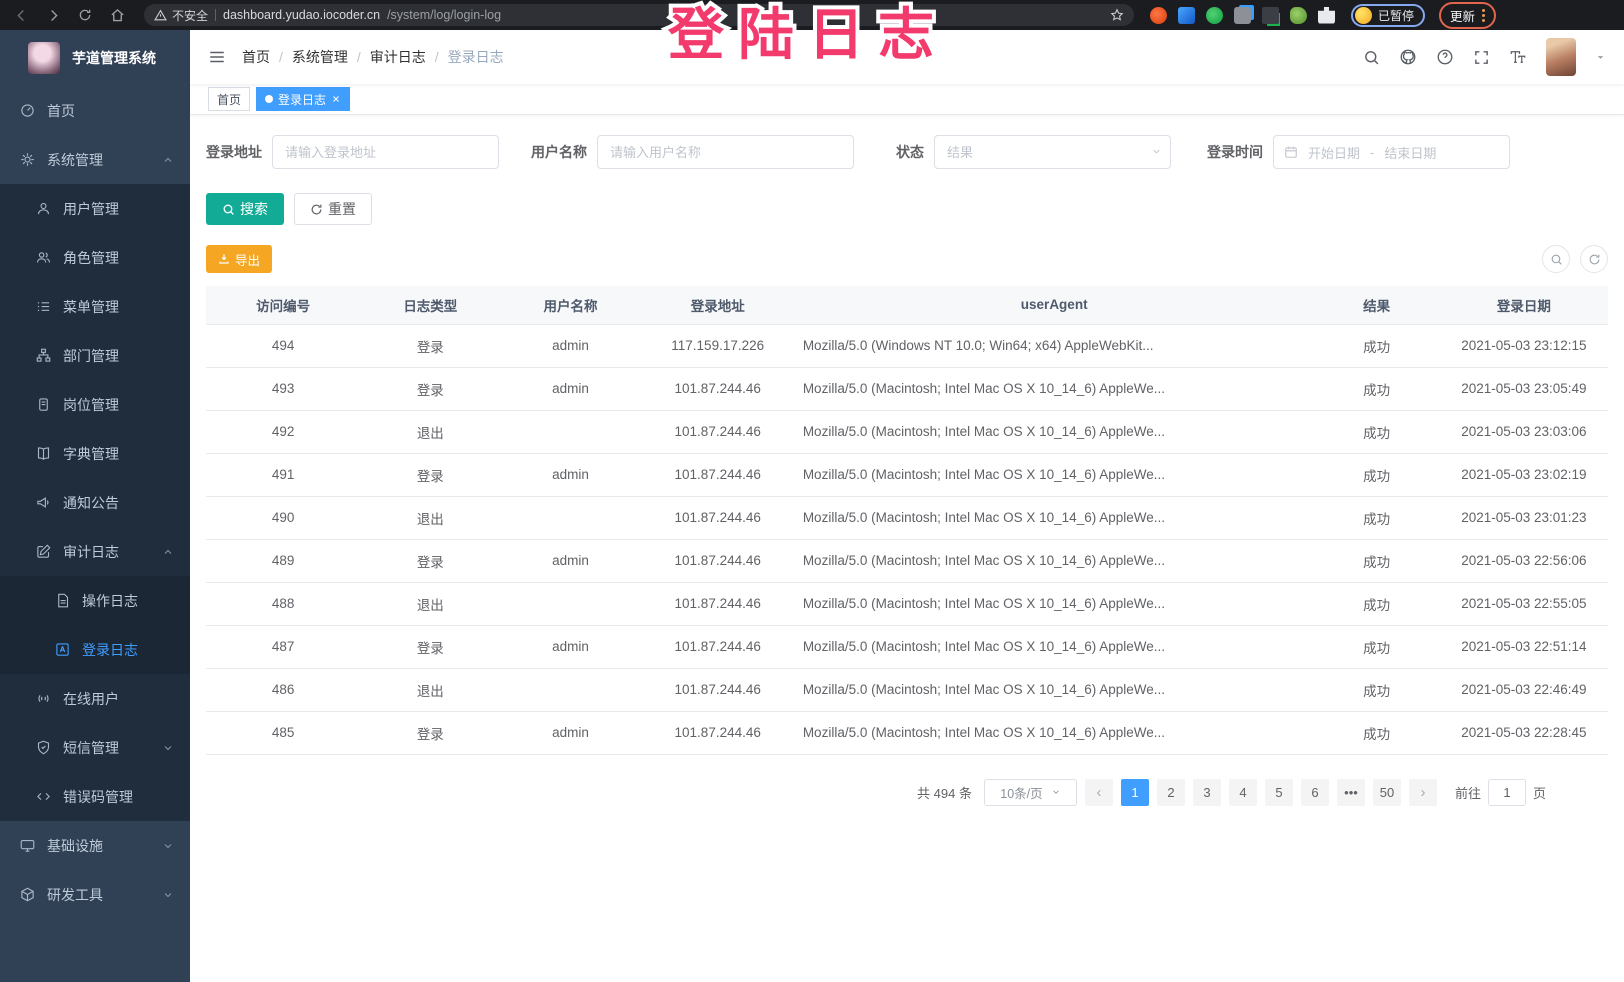  What do you see at coordinates (95, 894) in the screenshot?
I see `sidebar-item-dev-tools: 研发工具` at bounding box center [95, 894].